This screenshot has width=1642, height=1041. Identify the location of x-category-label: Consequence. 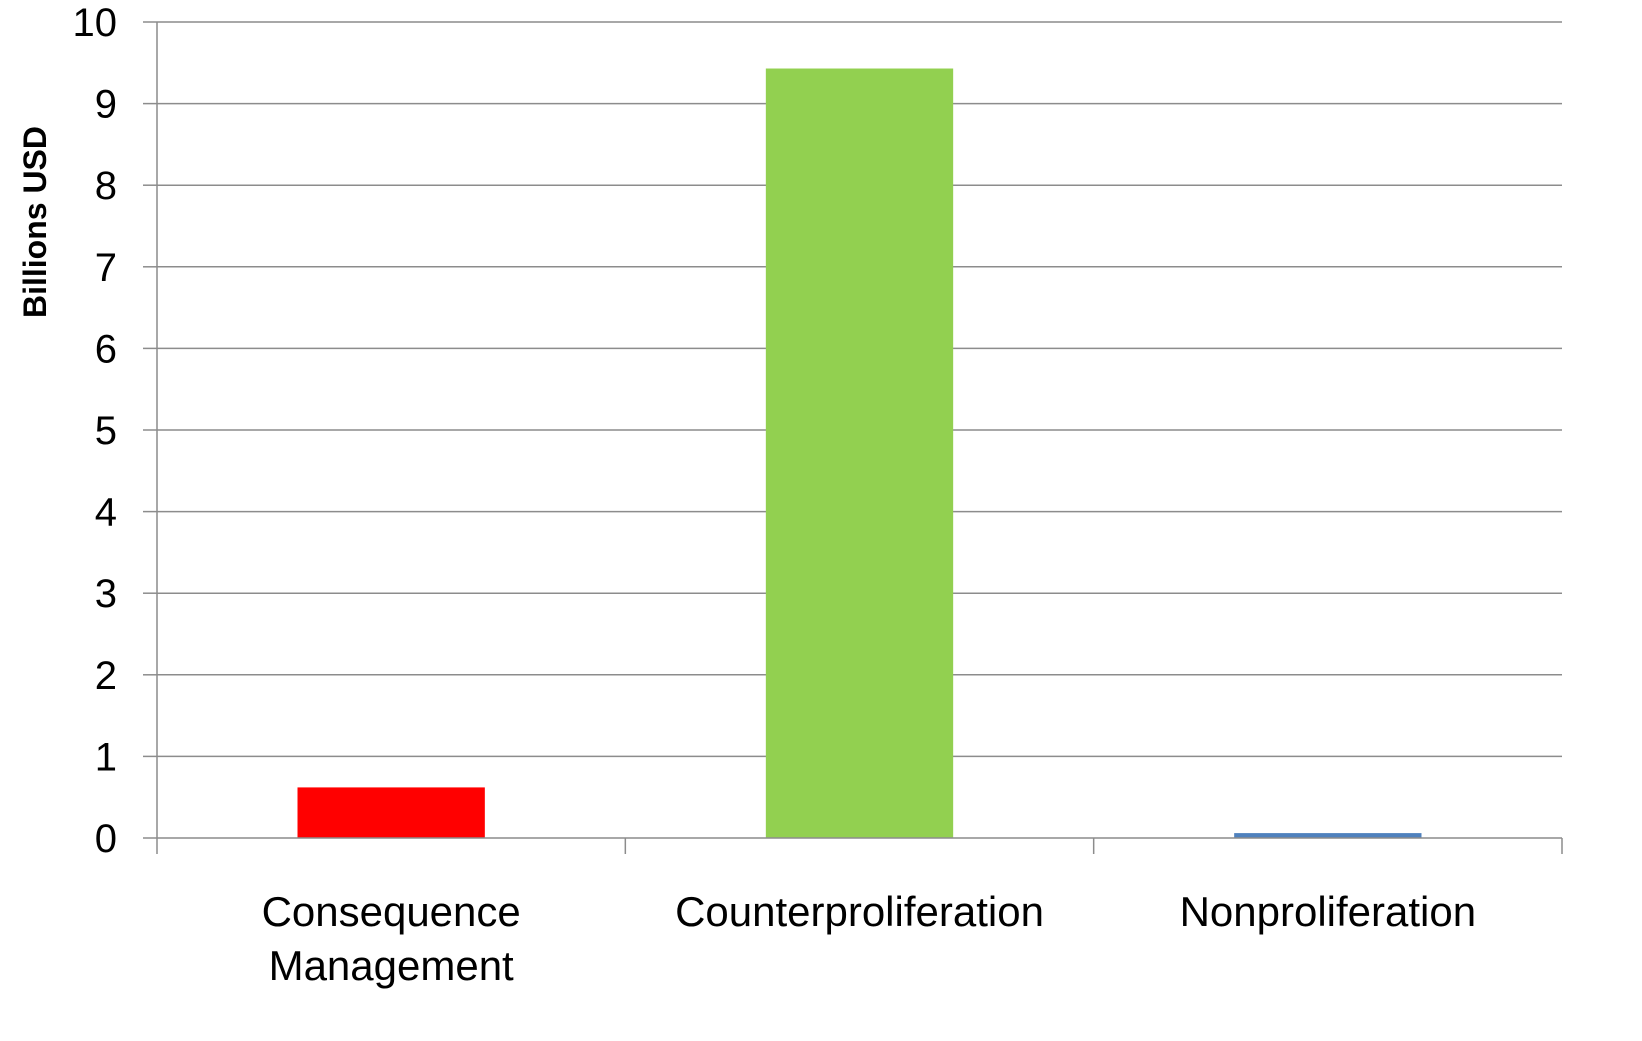
(391, 911).